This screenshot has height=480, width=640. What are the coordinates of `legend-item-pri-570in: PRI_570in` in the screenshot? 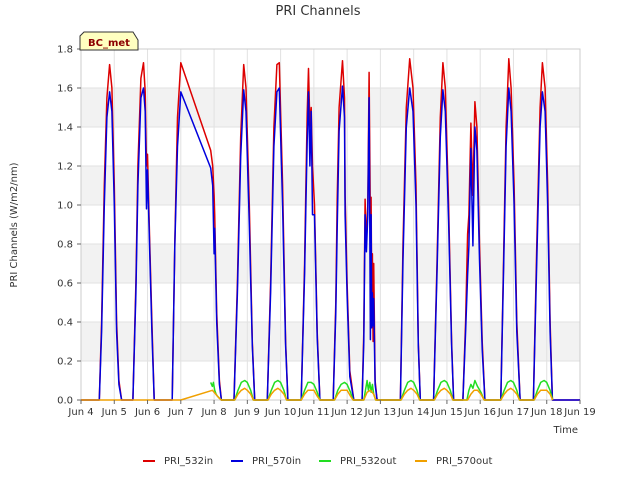 It's located at (266, 461).